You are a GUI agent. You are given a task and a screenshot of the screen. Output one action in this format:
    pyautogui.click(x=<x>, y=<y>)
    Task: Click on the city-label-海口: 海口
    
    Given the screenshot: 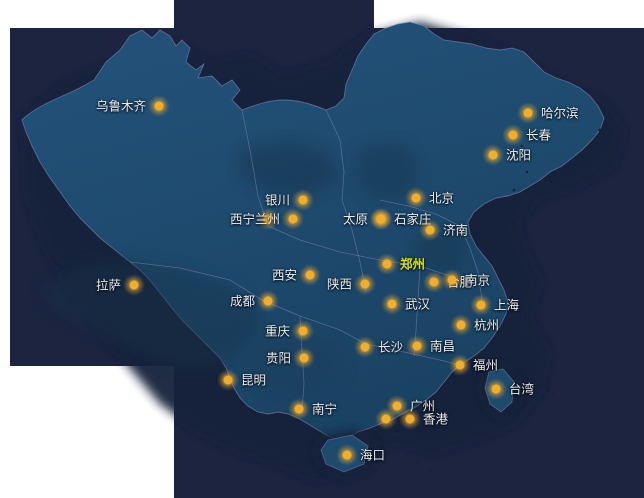 What is the action you would take?
    pyautogui.click(x=373, y=455)
    